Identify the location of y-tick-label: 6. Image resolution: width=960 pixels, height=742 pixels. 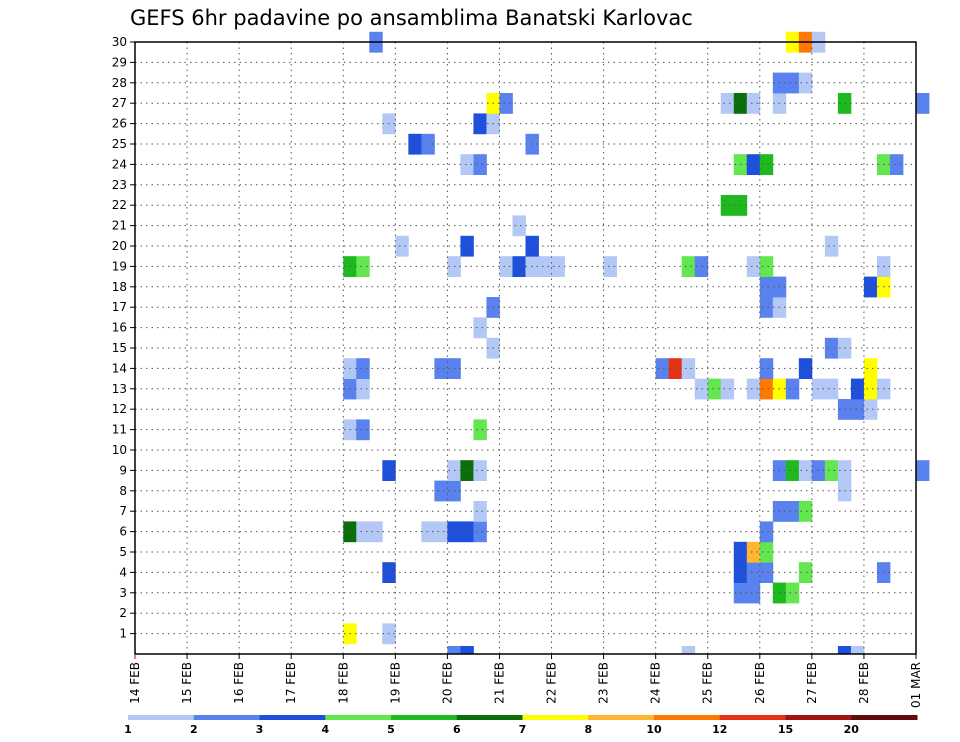
(123, 532).